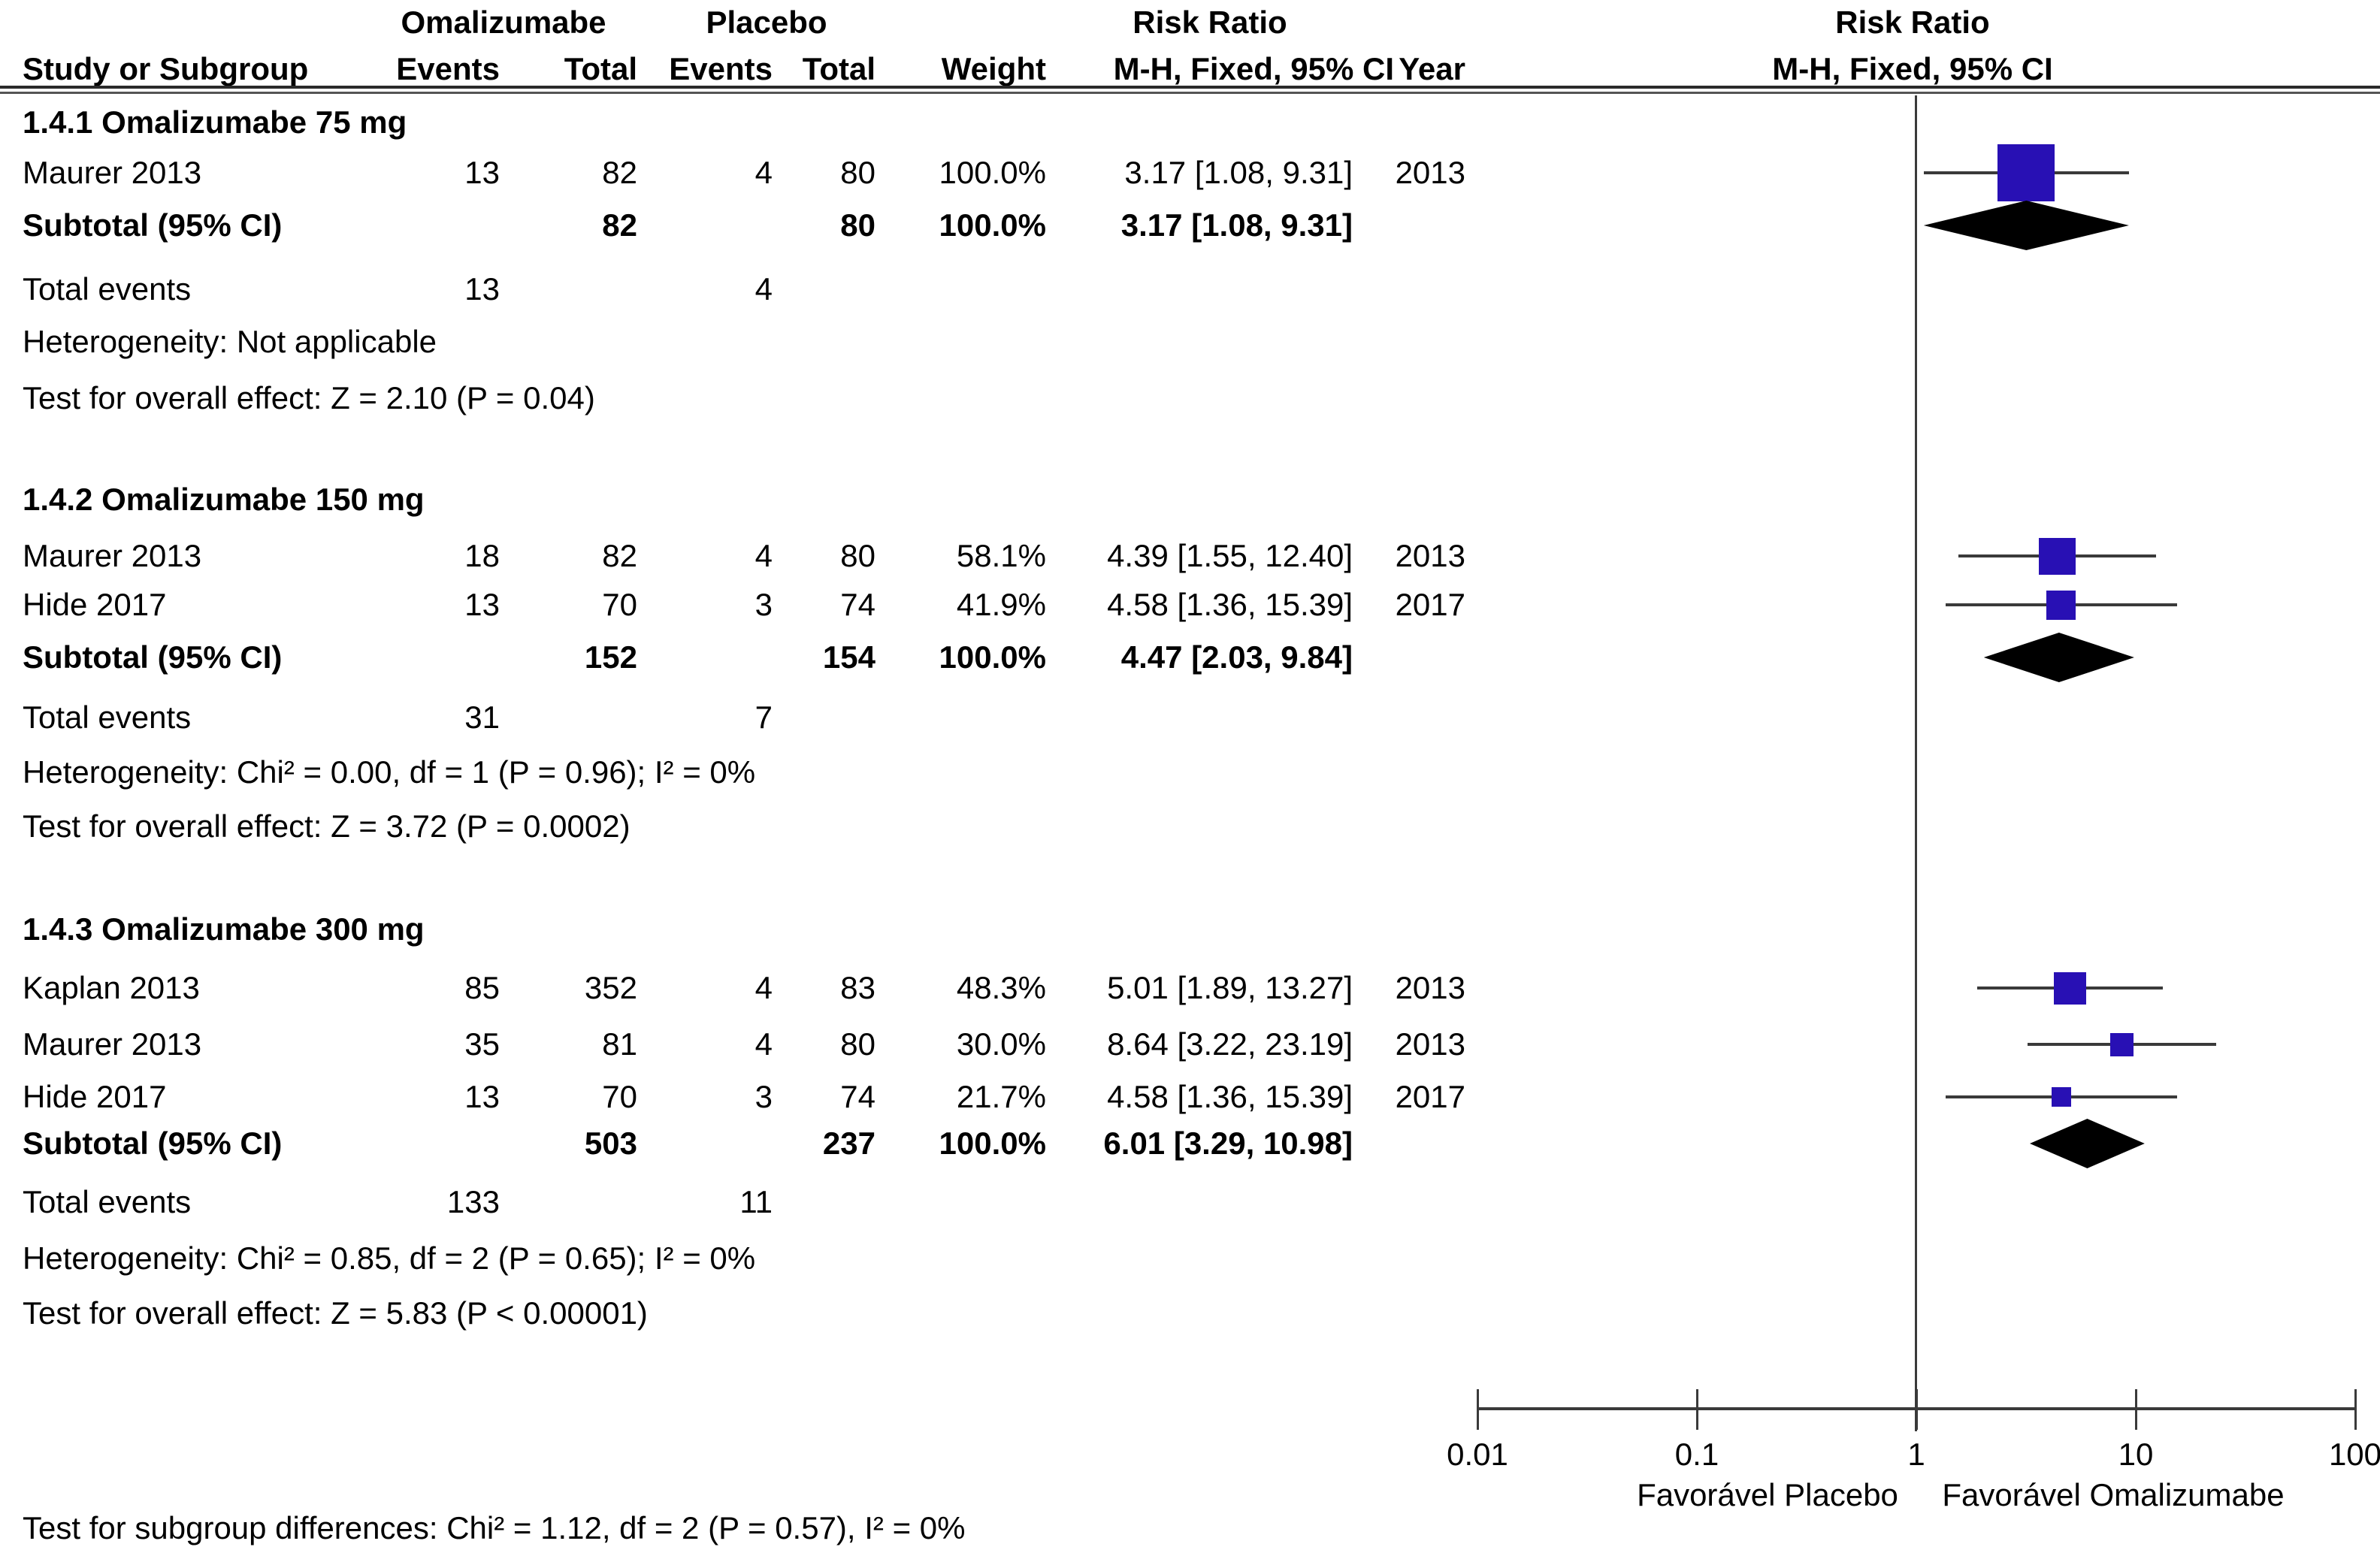 The image size is (2380, 1550). I want to click on col-weight-header: Weight, so click(993, 68).